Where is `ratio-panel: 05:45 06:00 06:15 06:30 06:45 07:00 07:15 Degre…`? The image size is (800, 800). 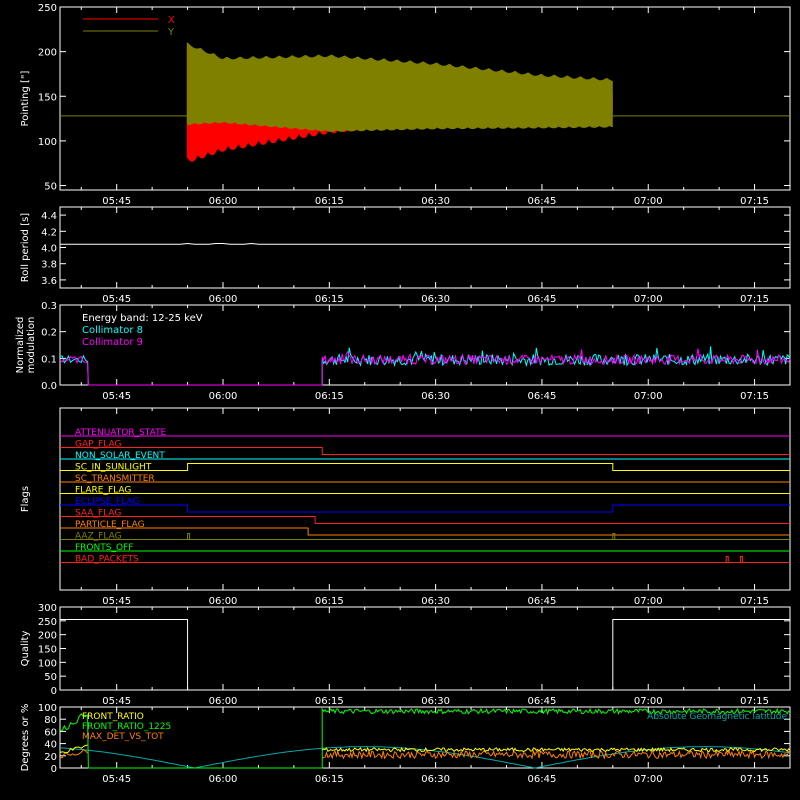
ratio-panel: 05:45 06:00 06:15 06:30 06:45 07:00 07:15 Degre… is located at coordinates (405, 744).